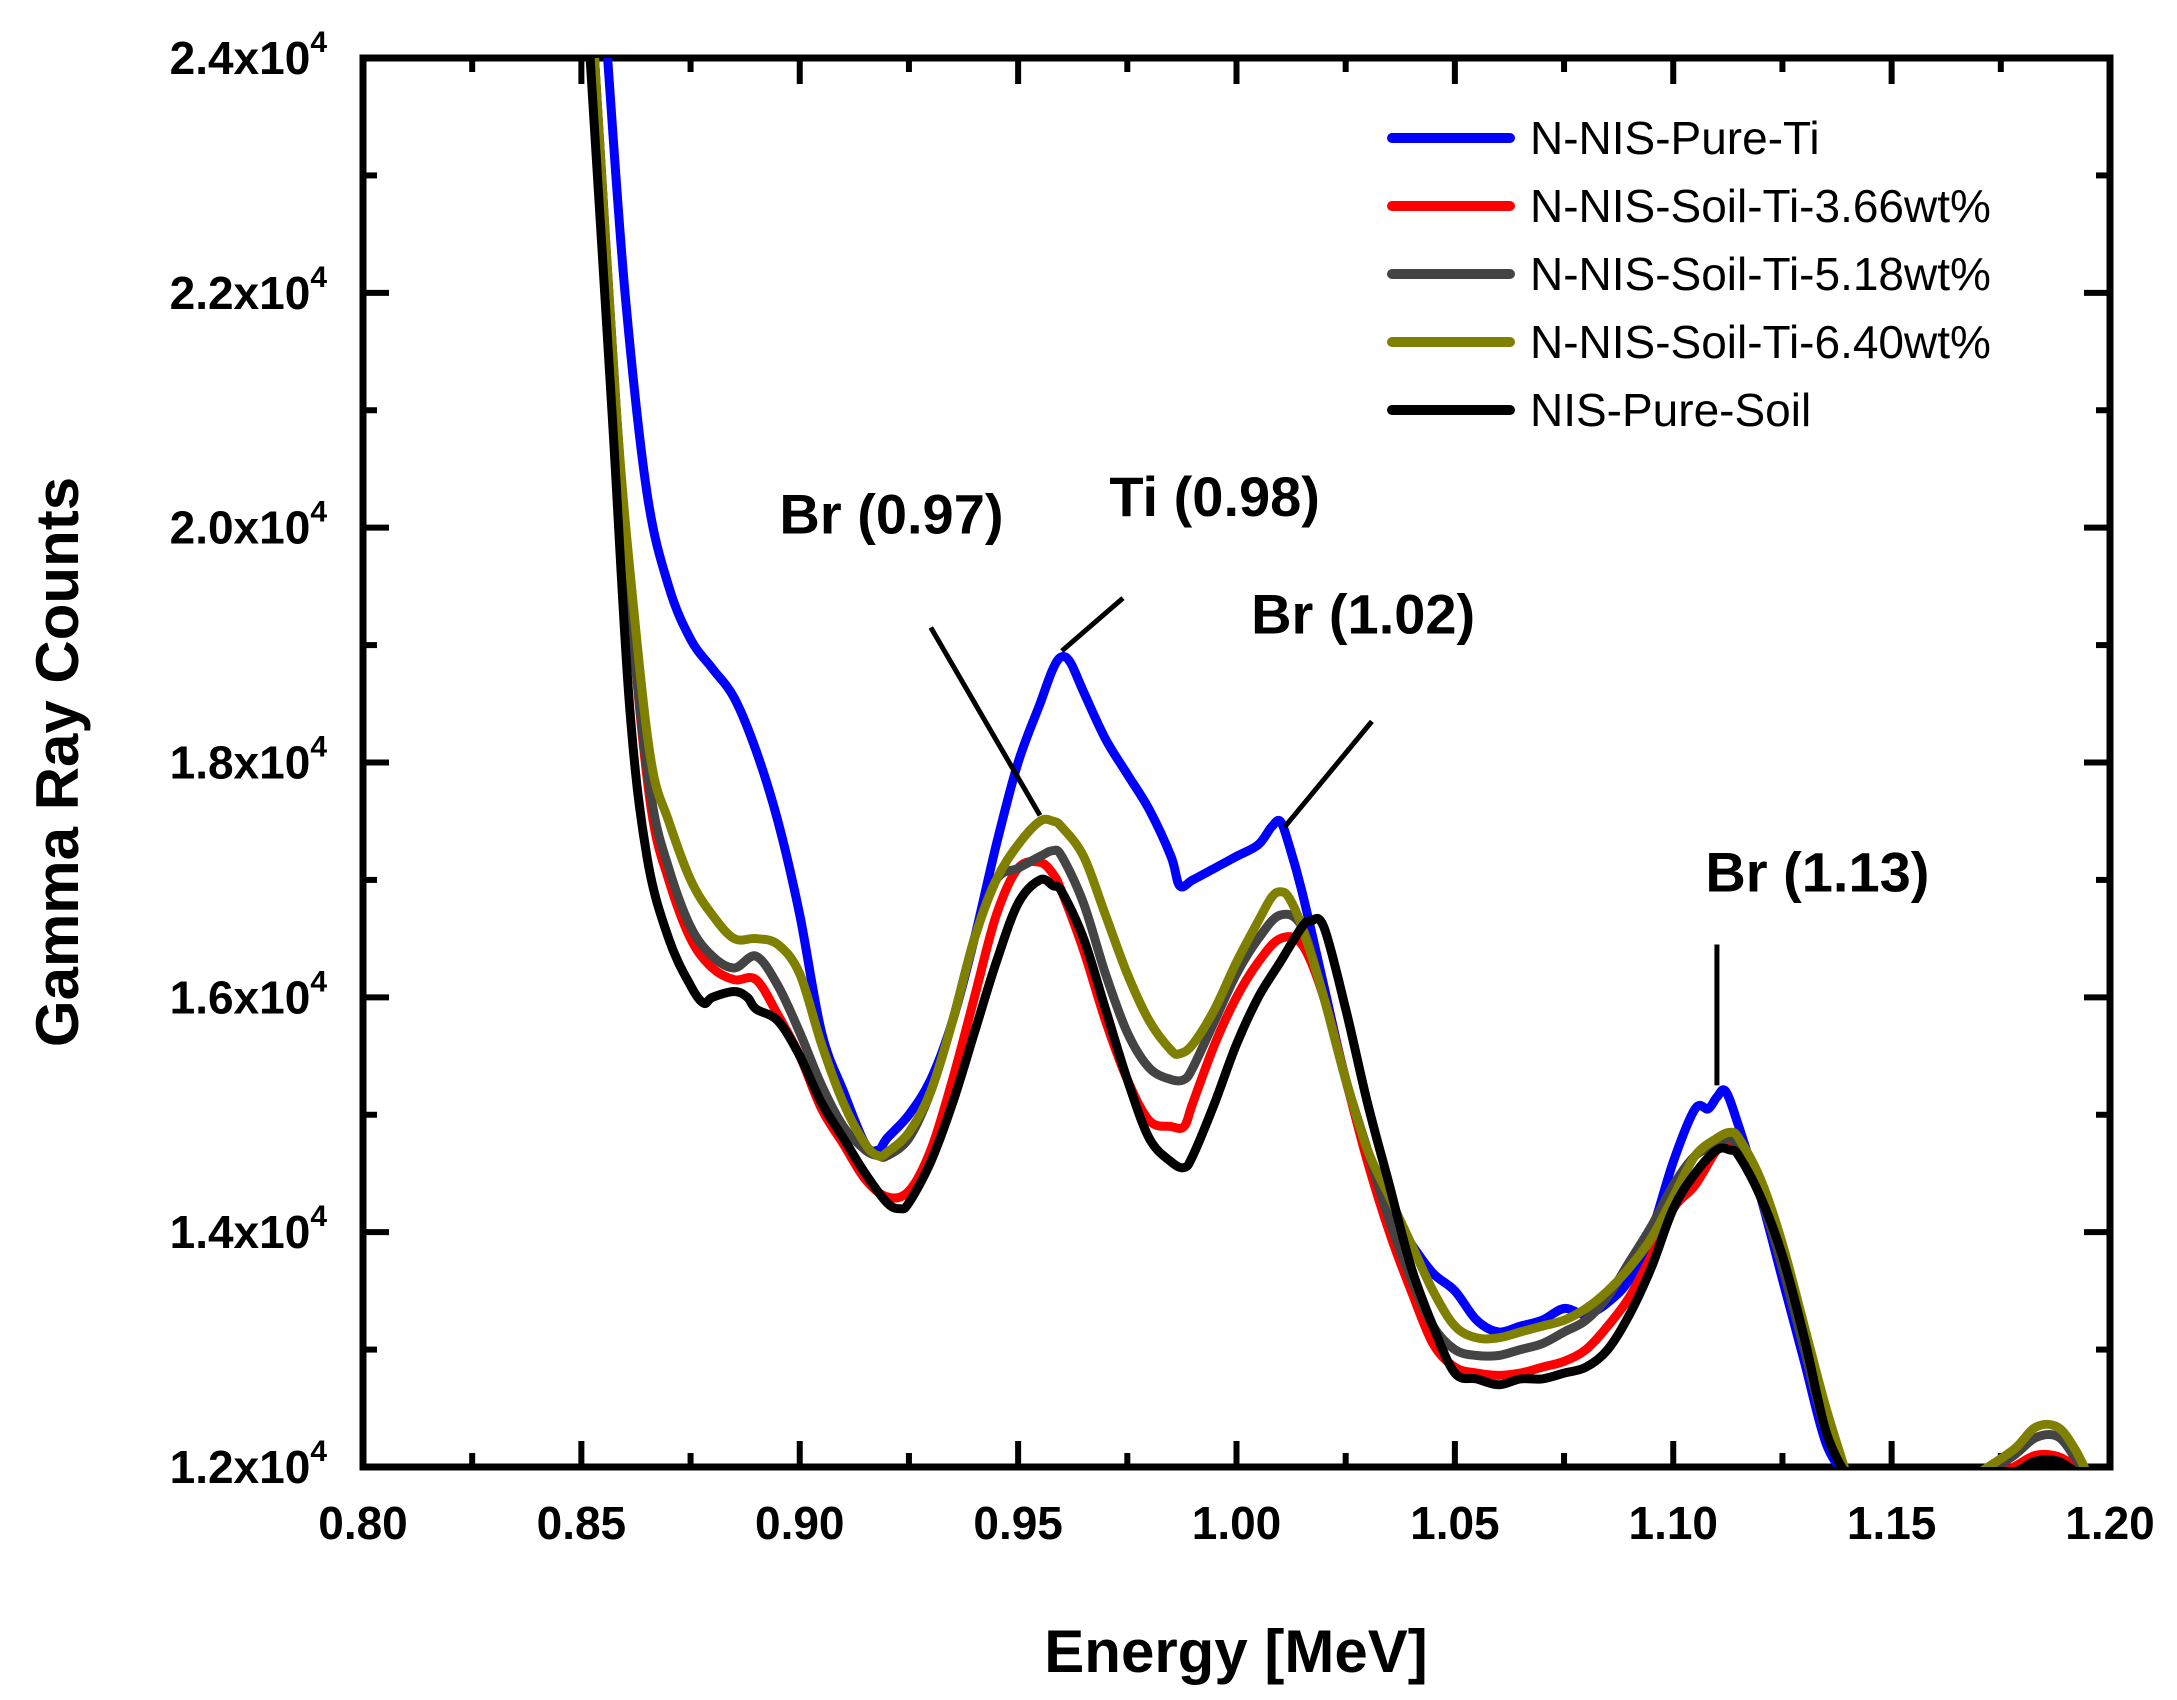 The width and height of the screenshot is (2177, 1700). I want to click on y-tick-label: 2.0x10⁴, so click(249, 525).